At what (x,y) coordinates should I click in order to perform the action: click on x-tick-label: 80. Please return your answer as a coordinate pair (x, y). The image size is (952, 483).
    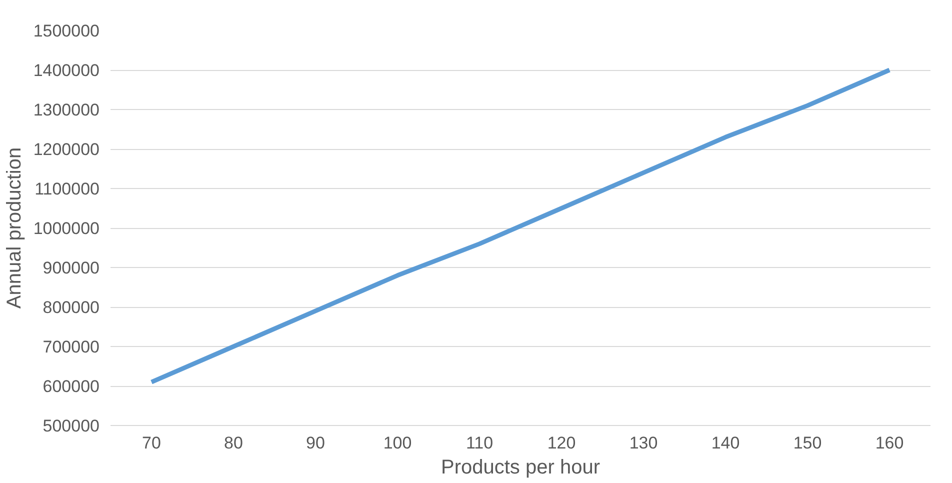
    Looking at the image, I should click on (233, 443).